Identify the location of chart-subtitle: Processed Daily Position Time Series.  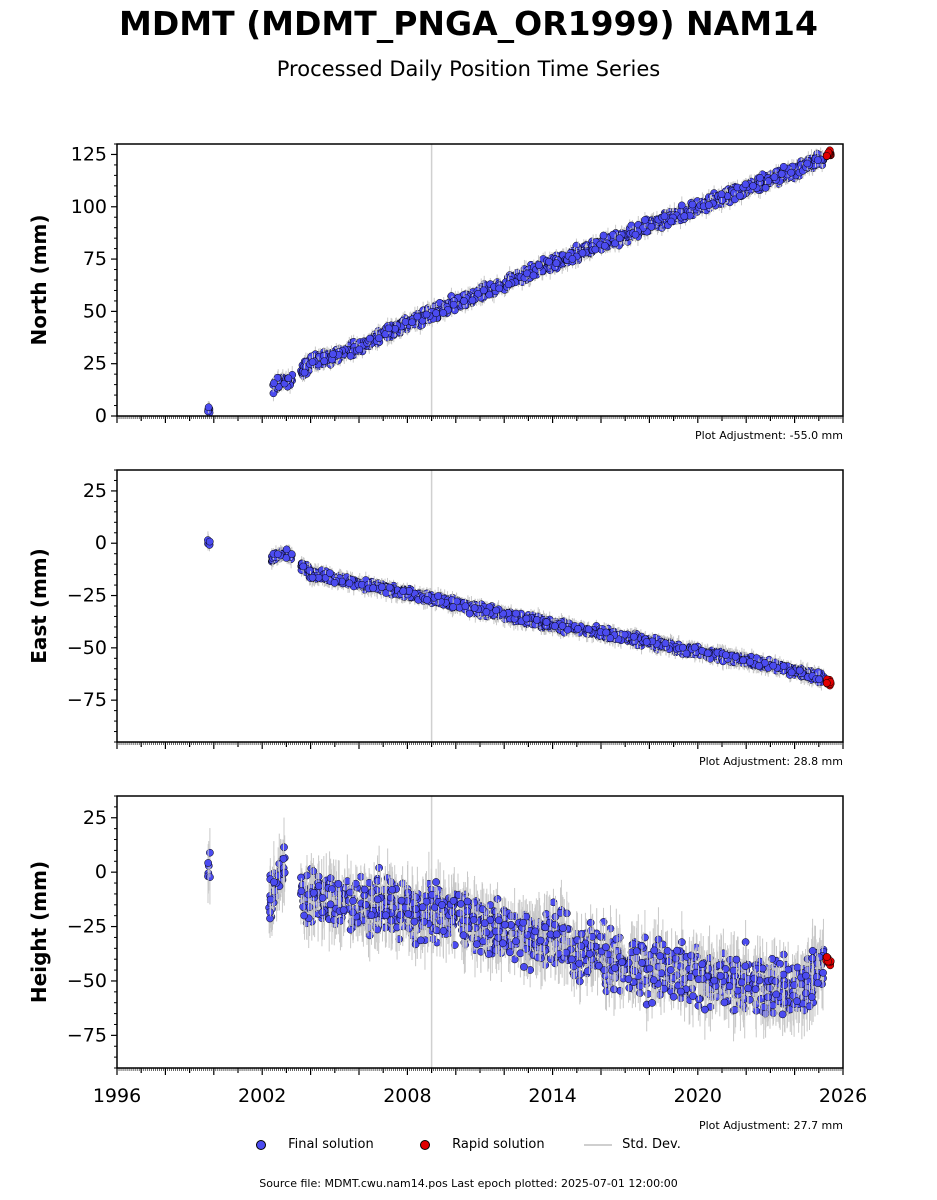
(468, 69).